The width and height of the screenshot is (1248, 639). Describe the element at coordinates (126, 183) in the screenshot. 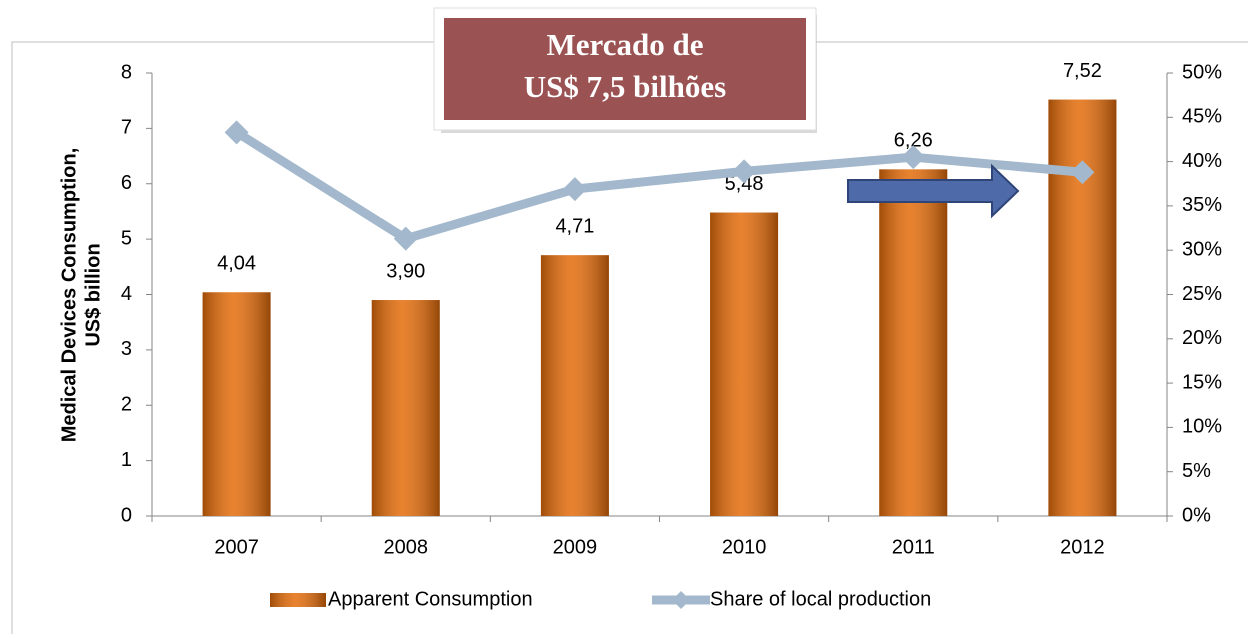

I see `y-tick-label: 6` at that location.